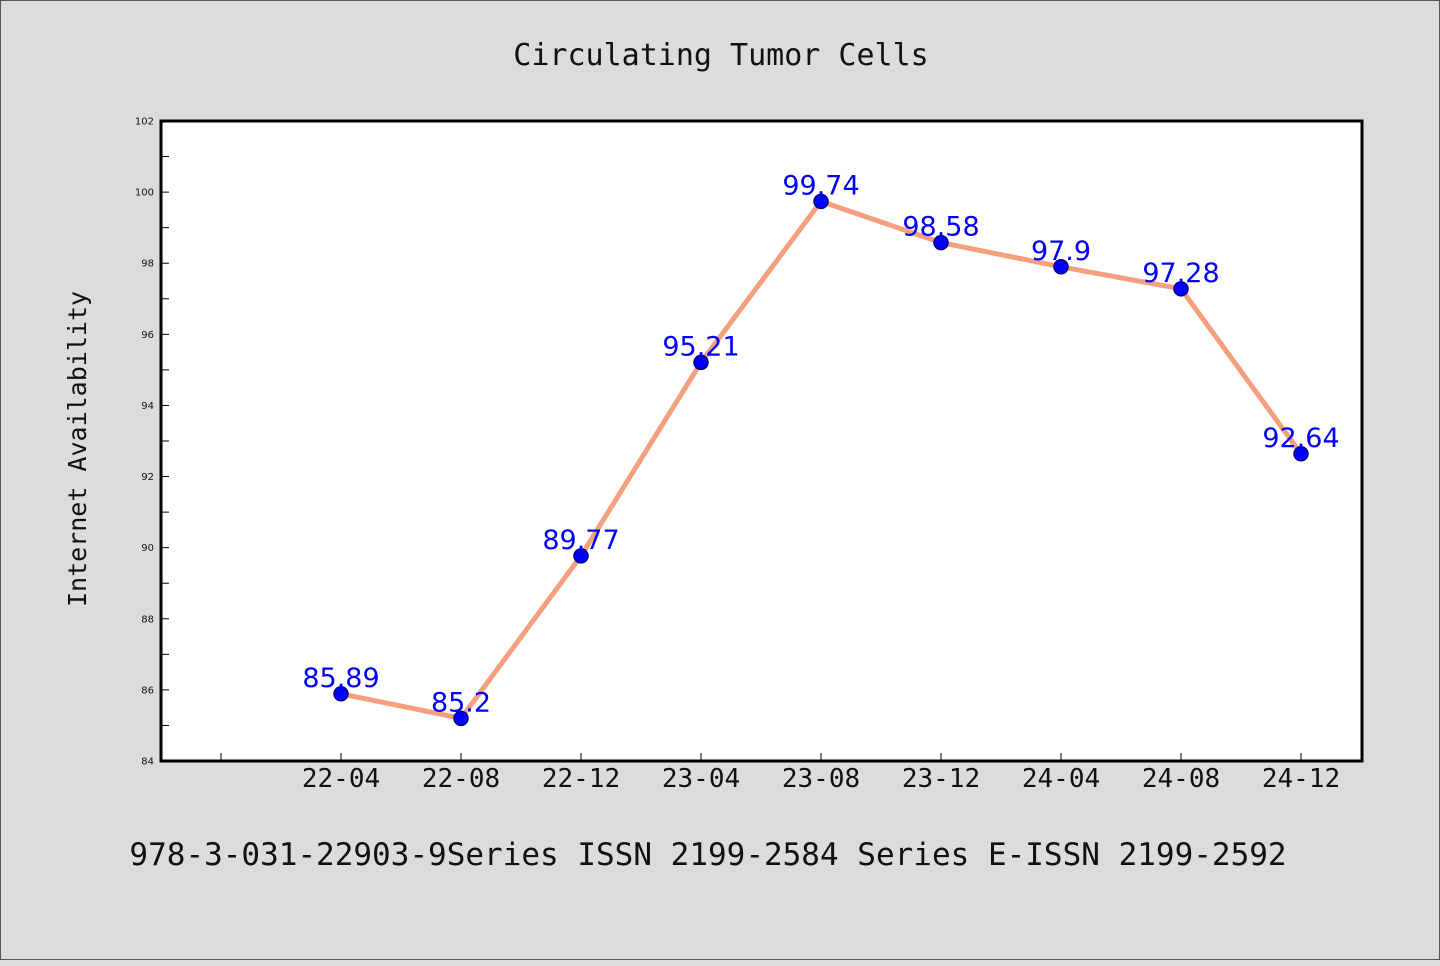 The image size is (1440, 966). I want to click on data-label: 85.89, so click(340, 678).